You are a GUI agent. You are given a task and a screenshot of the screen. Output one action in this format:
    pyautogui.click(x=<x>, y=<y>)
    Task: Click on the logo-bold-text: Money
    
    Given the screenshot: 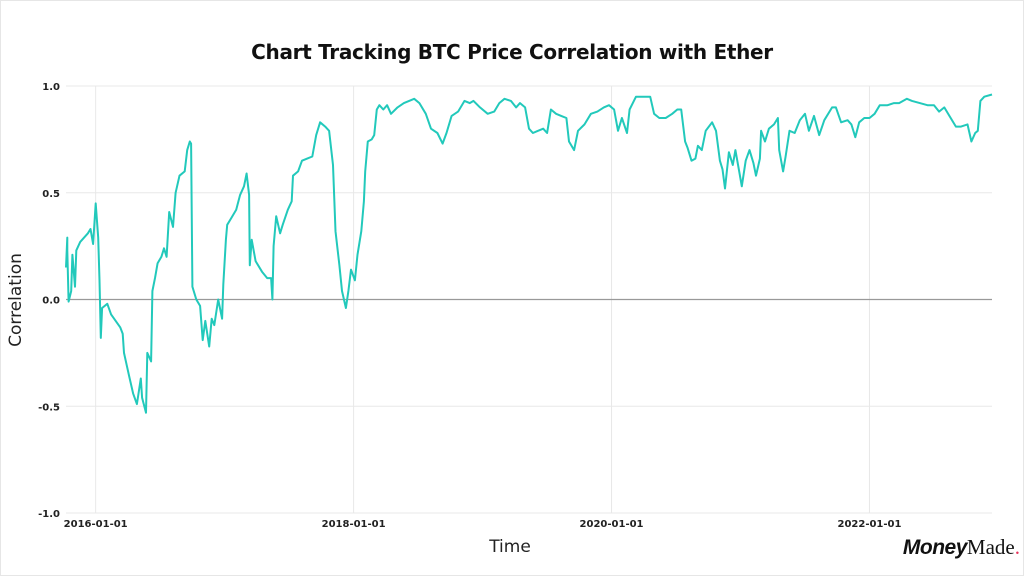 What is the action you would take?
    pyautogui.click(x=935, y=547)
    